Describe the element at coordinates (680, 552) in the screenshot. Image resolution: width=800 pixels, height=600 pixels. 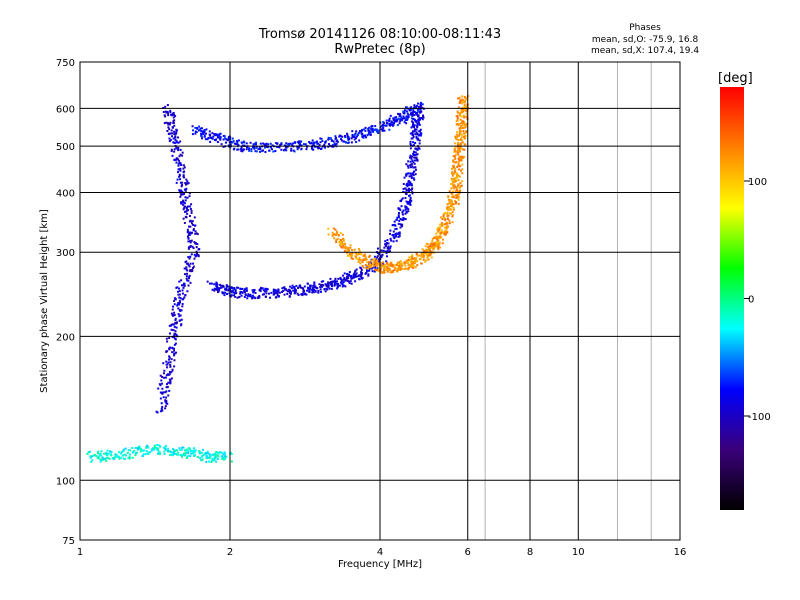
I see `x-tick-label: 16` at that location.